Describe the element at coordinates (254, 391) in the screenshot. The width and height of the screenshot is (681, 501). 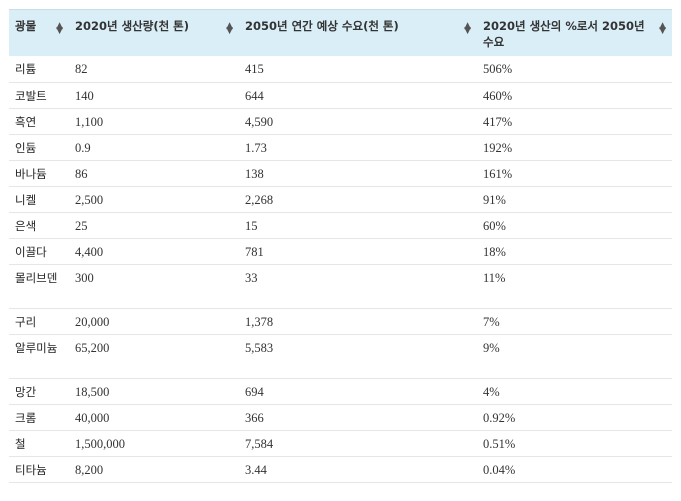
I see `demand-2050-text: 694` at that location.